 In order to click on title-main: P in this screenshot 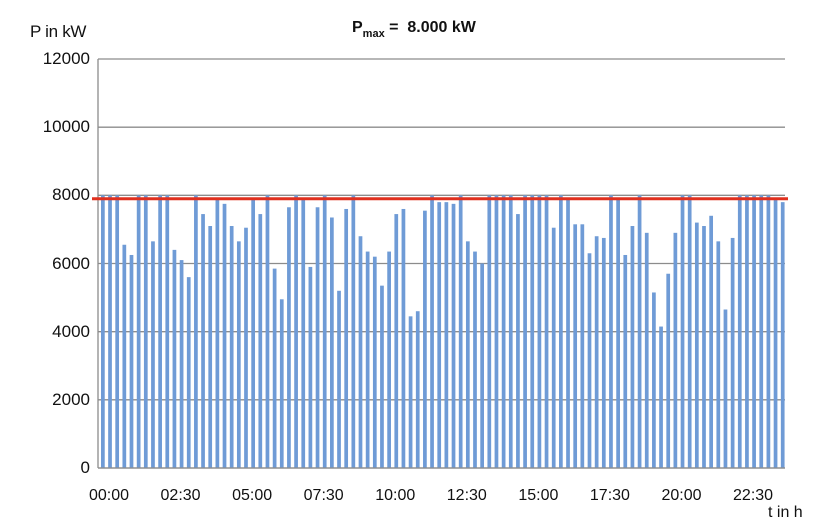, I will do `click(357, 27)`.